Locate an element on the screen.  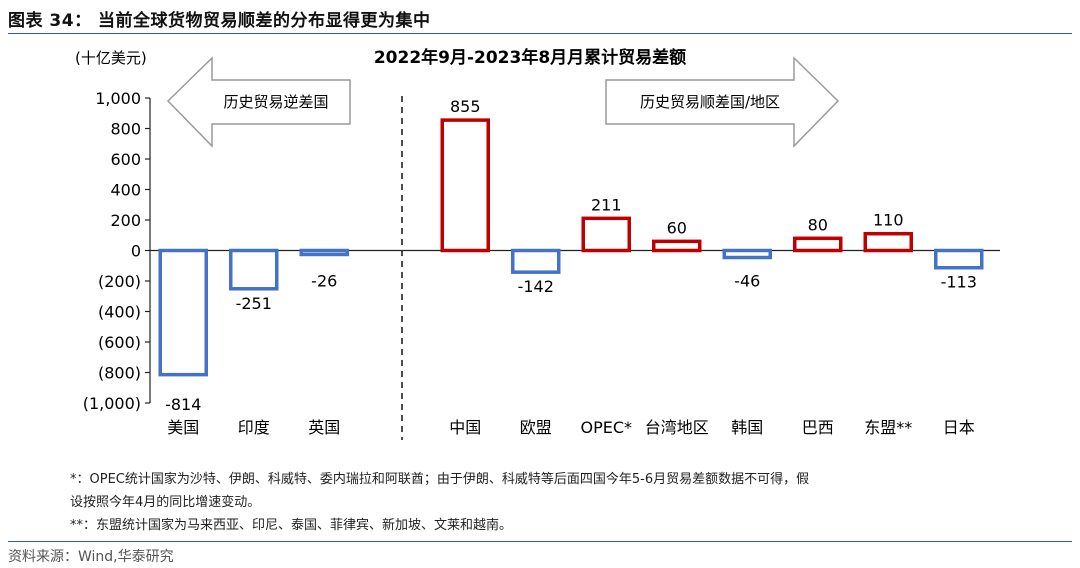
y-tick-label: (400) is located at coordinates (119, 312).